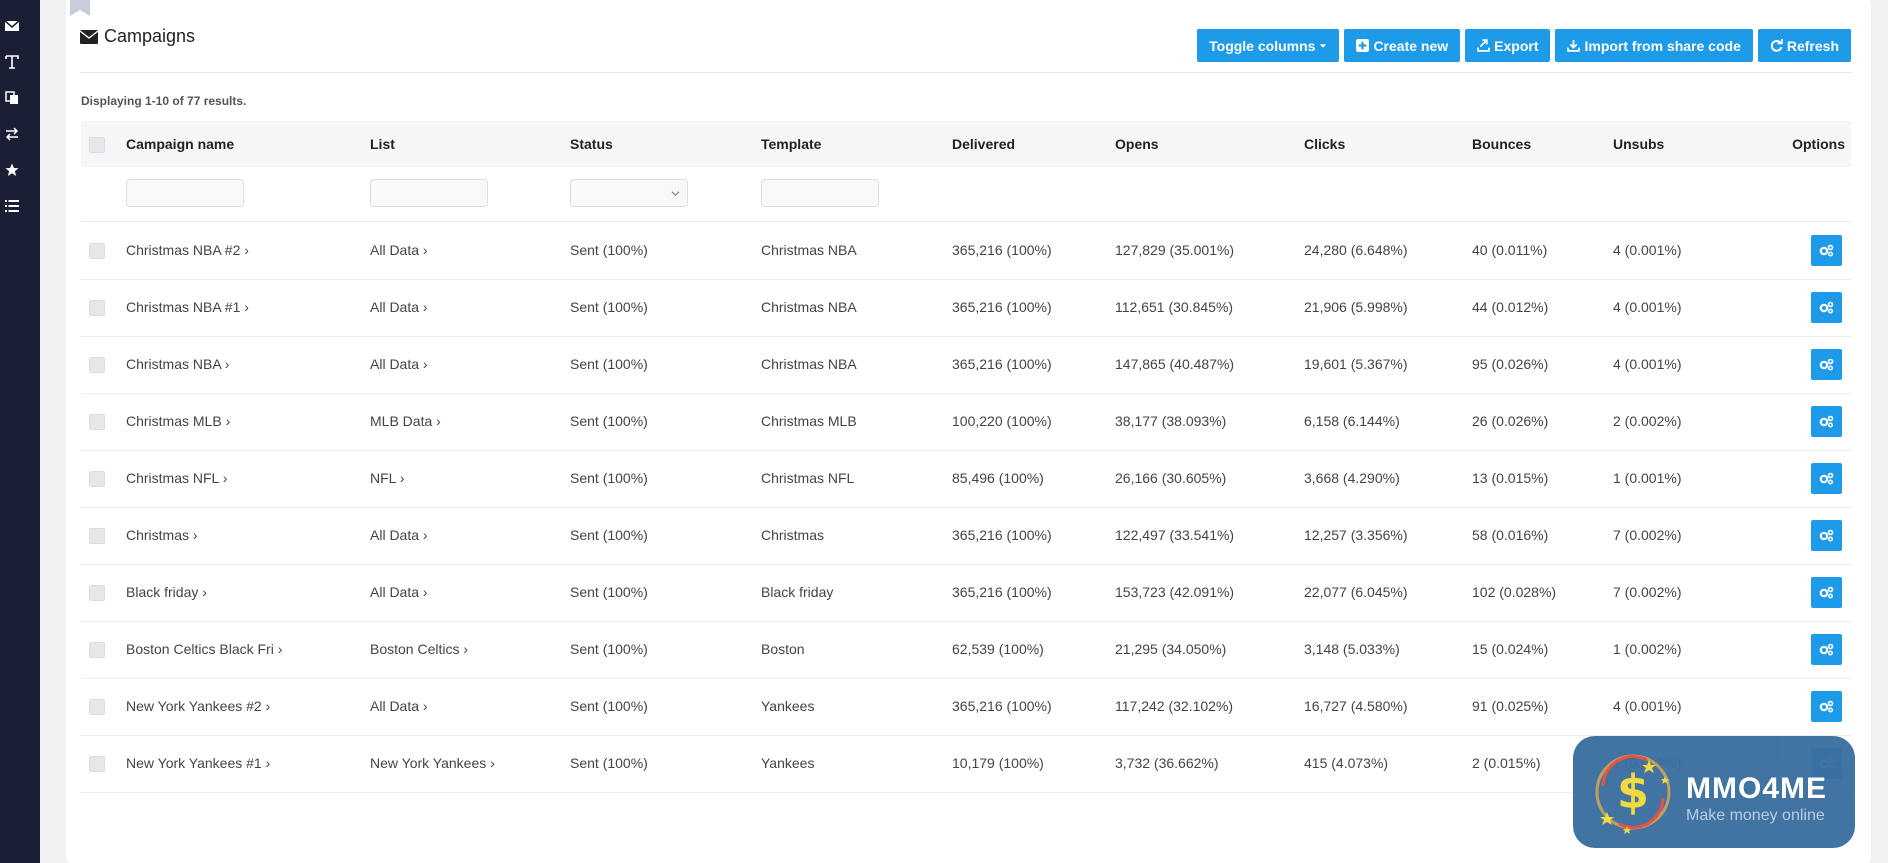 The height and width of the screenshot is (863, 1888). Describe the element at coordinates (178, 421) in the screenshot. I see `campaign-name-link: Christmas MLB ›` at that location.